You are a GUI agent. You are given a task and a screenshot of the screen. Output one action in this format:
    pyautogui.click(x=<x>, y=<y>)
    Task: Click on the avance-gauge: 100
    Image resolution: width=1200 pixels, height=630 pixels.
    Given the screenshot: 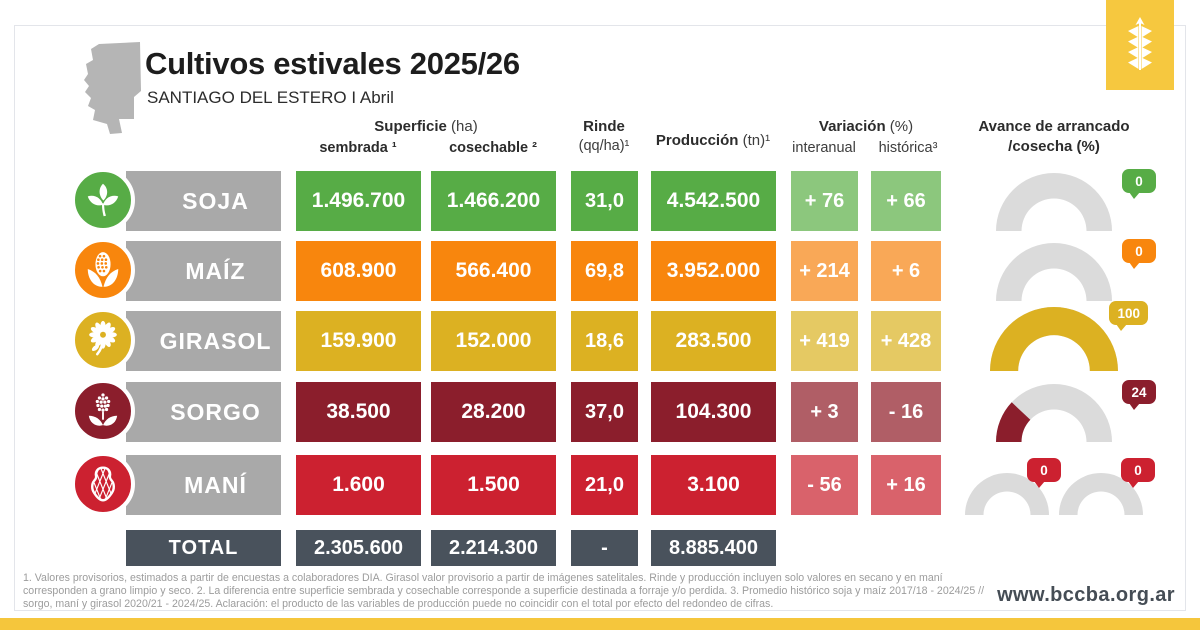 What is the action you would take?
    pyautogui.click(x=1069, y=336)
    